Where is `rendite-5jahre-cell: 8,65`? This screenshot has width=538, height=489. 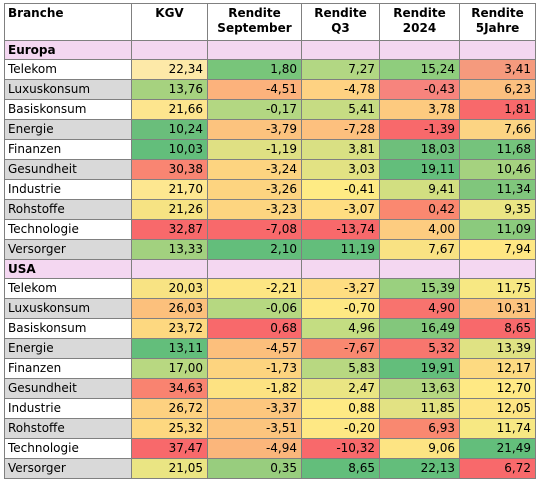
rendite-5jahre-cell: 8,65 is located at coordinates (497, 328).